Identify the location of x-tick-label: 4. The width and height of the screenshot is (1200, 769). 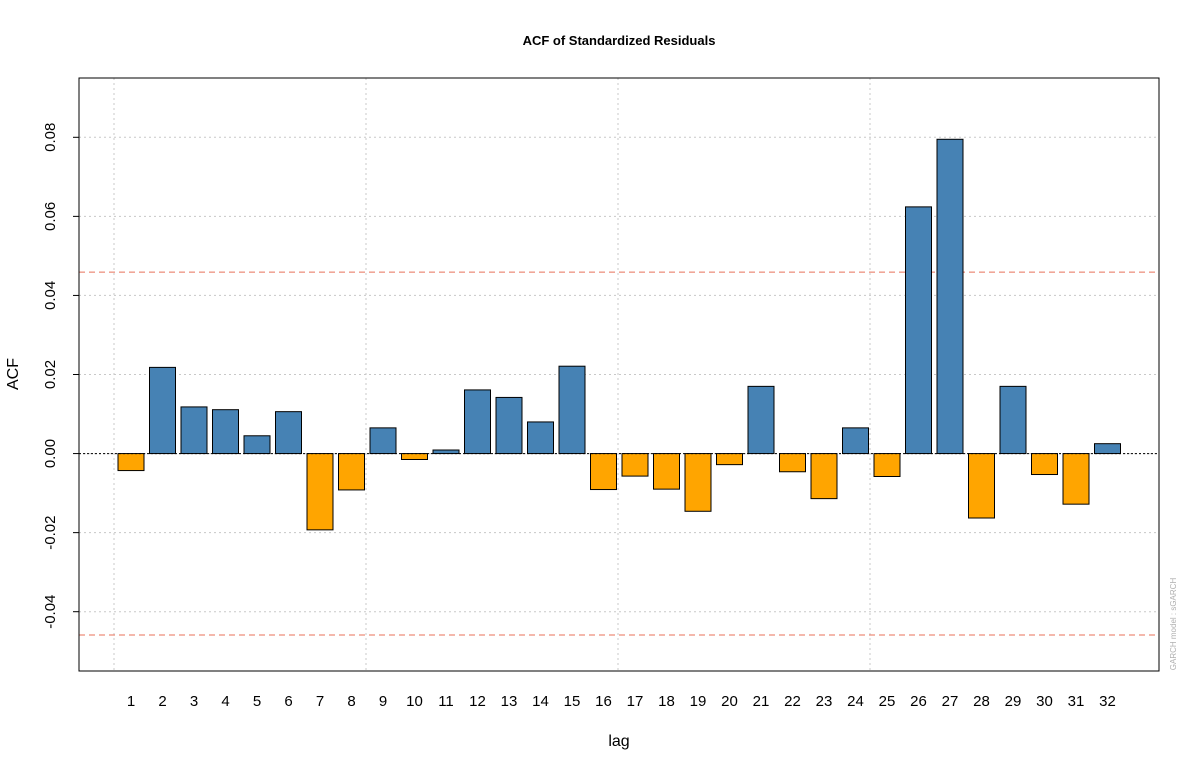
(225, 701).